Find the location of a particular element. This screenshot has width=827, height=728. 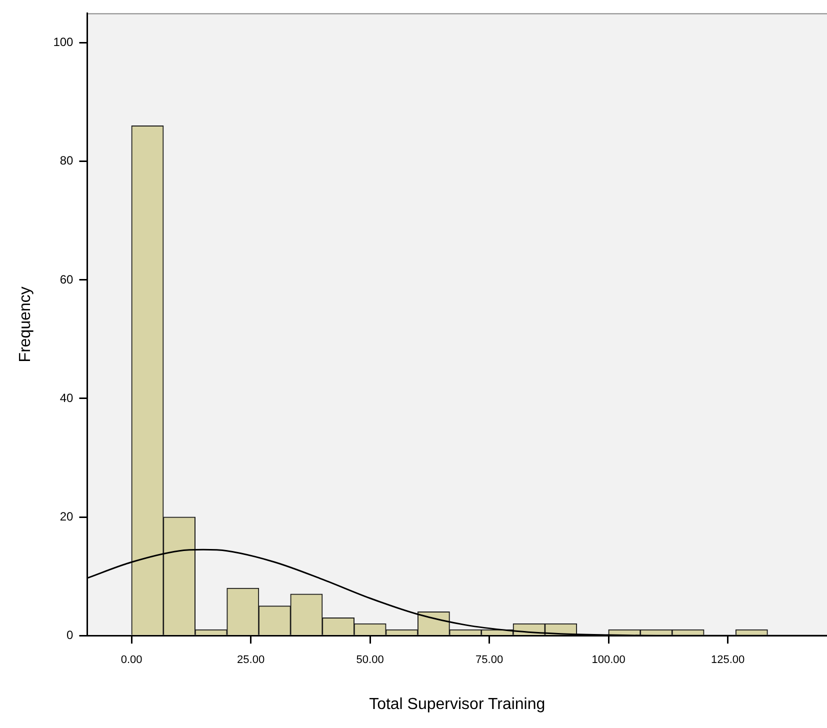

y-tick-label: 100 is located at coordinates (63, 42).